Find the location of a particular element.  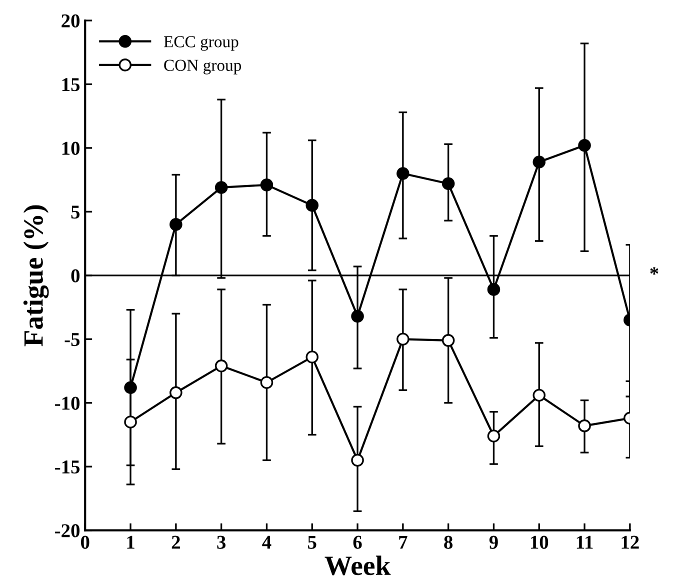

x-axis-title: Week is located at coordinates (357, 566).